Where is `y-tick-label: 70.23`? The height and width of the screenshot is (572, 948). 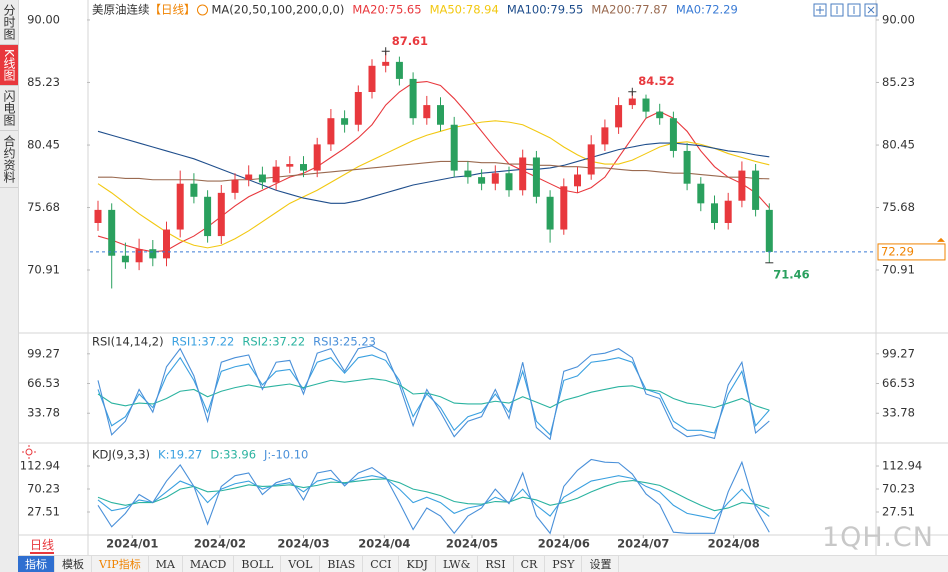 y-tick-label: 70.23 is located at coordinates (43, 489).